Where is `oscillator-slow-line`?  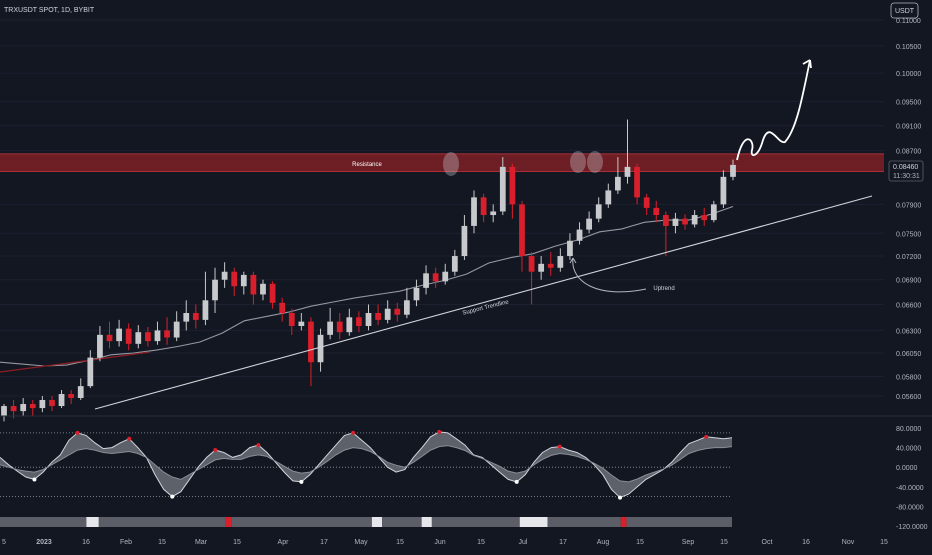
oscillator-slow-line is located at coordinates (366, 464).